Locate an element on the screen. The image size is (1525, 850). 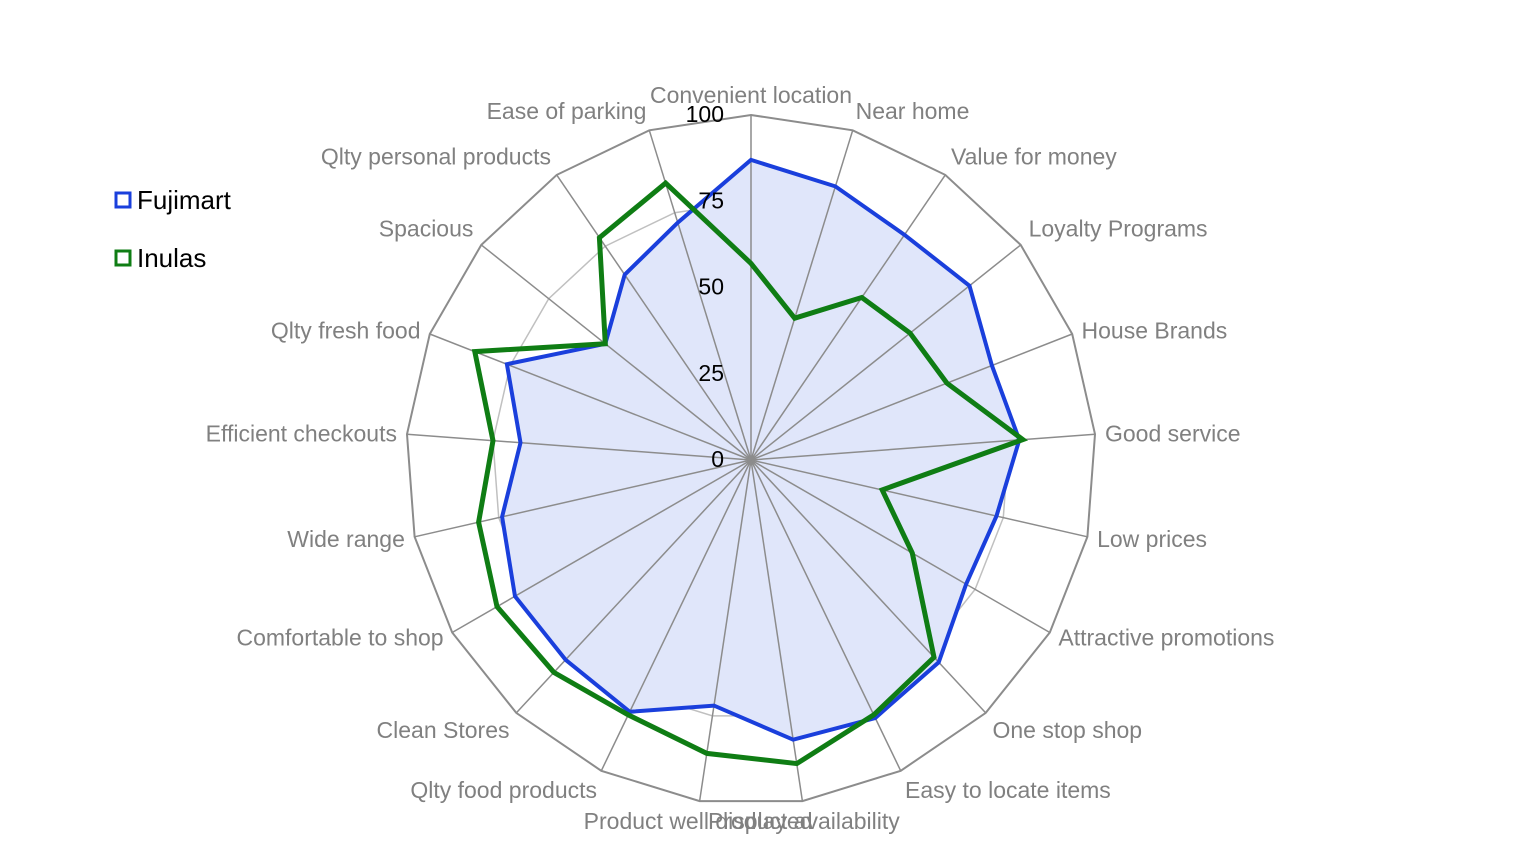
category-label: Ease of parking is located at coordinates (567, 111).